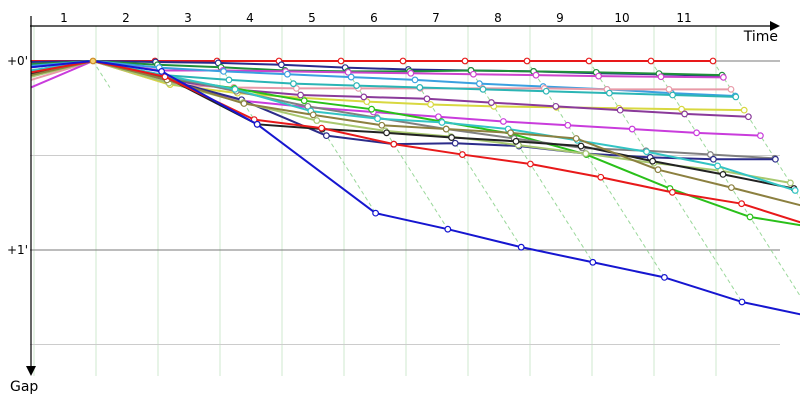 The image size is (800, 400). Describe the element at coordinates (17, 155) in the screenshot. I see `y-tick-labels: +0' +1'` at that location.